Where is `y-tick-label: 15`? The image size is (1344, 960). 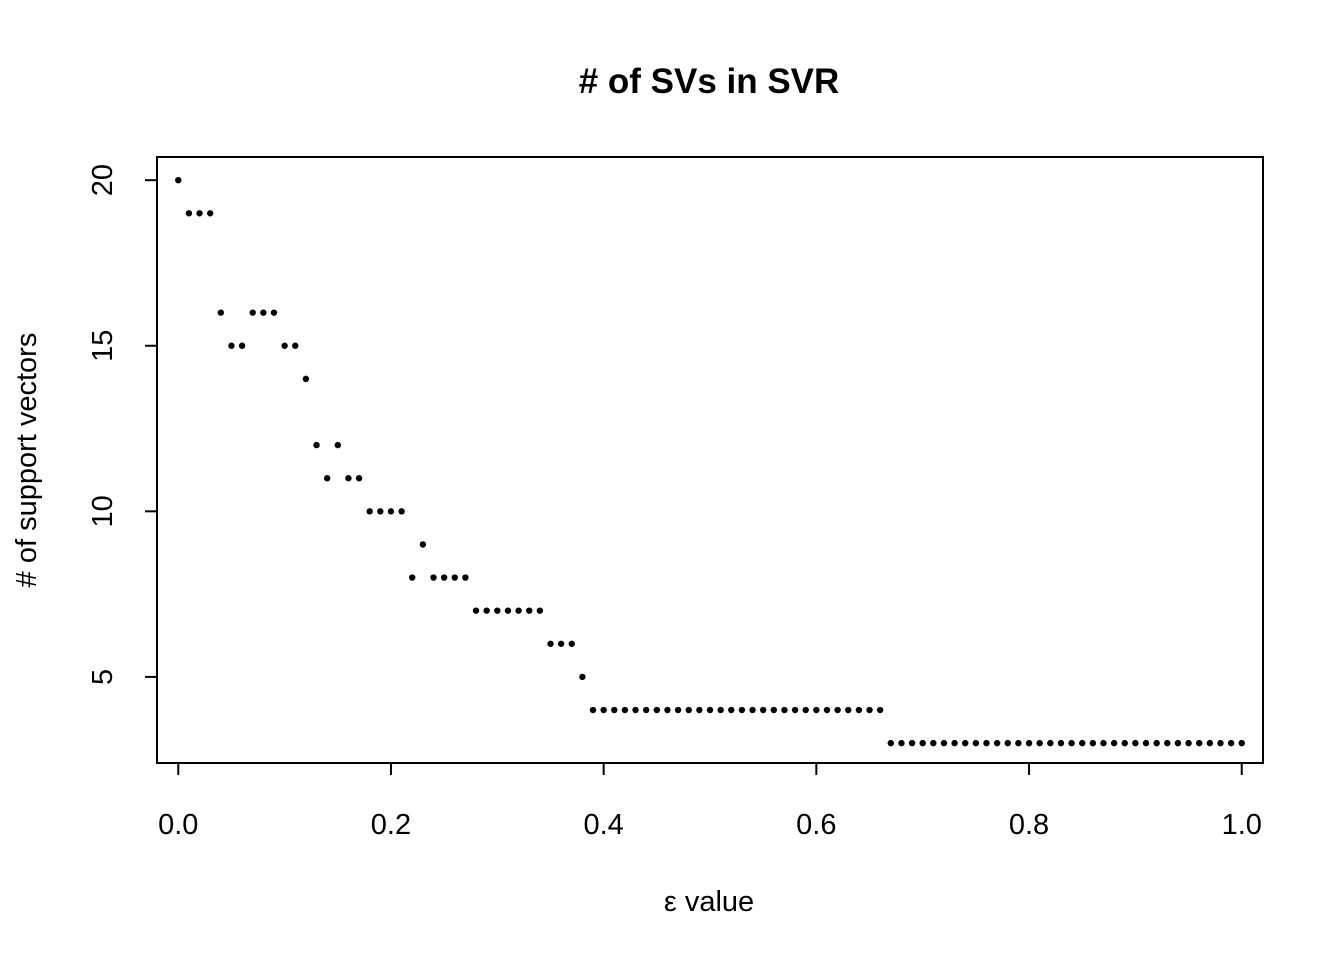
y-tick-label: 15 is located at coordinates (103, 346).